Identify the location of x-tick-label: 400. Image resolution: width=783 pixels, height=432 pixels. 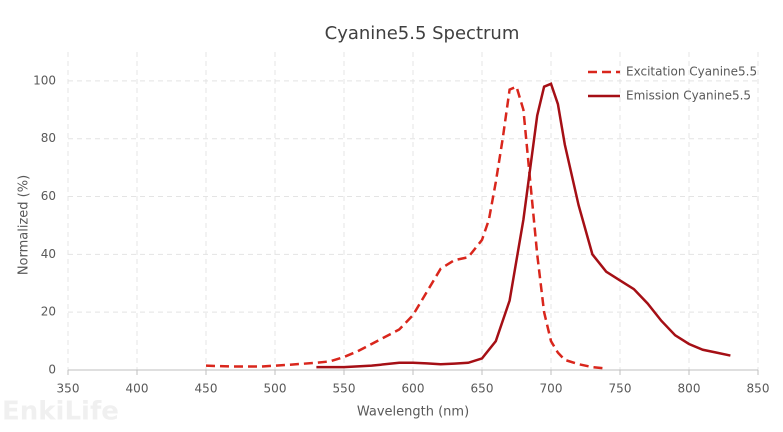
(137, 389).